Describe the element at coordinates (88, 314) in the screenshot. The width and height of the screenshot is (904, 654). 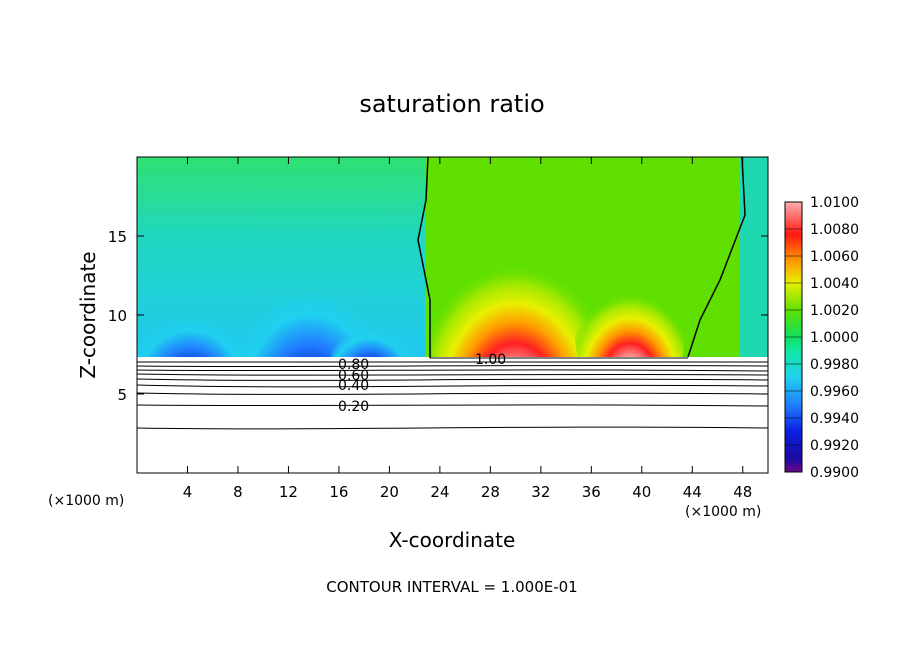
I see `y-axis-label: Z-coordinate` at that location.